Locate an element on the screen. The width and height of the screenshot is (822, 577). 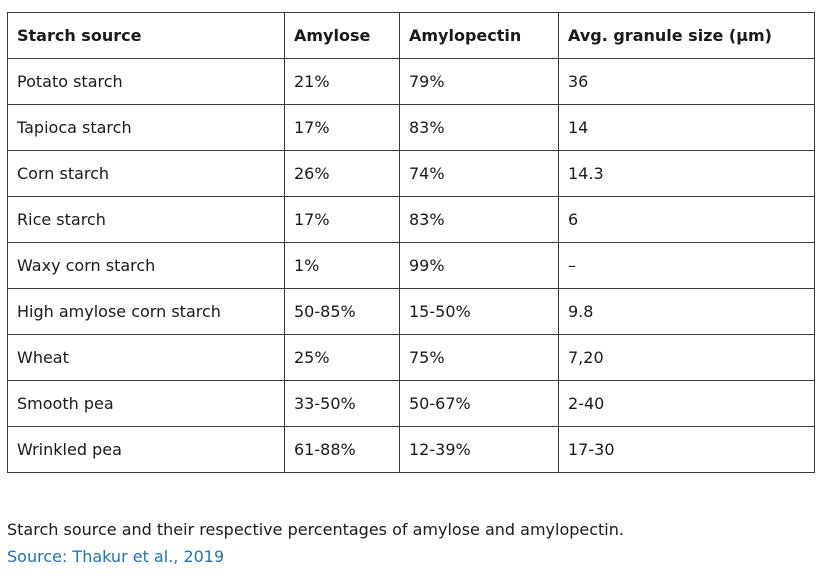
cell-starch-source: Wrinkled pea is located at coordinates (146, 449).